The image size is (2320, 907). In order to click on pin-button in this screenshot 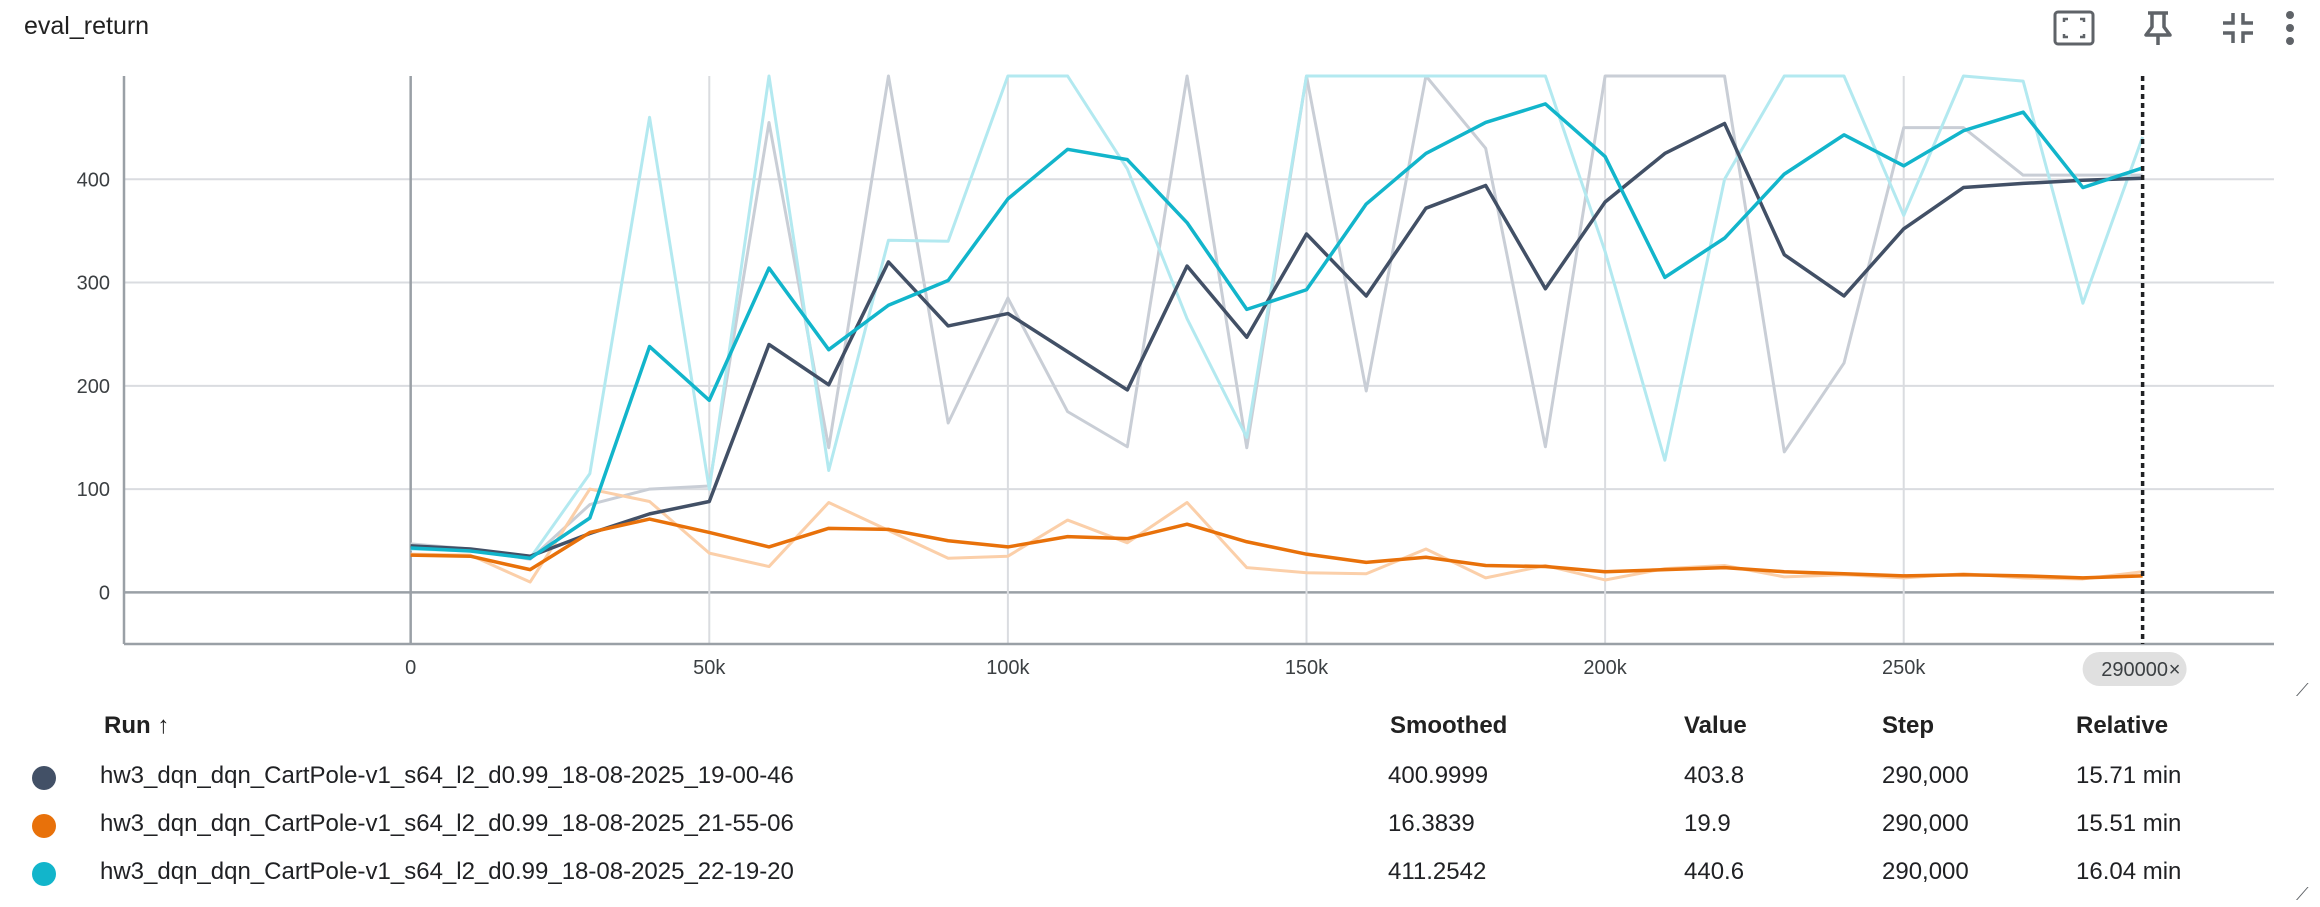, I will do `click(2158, 28)`.